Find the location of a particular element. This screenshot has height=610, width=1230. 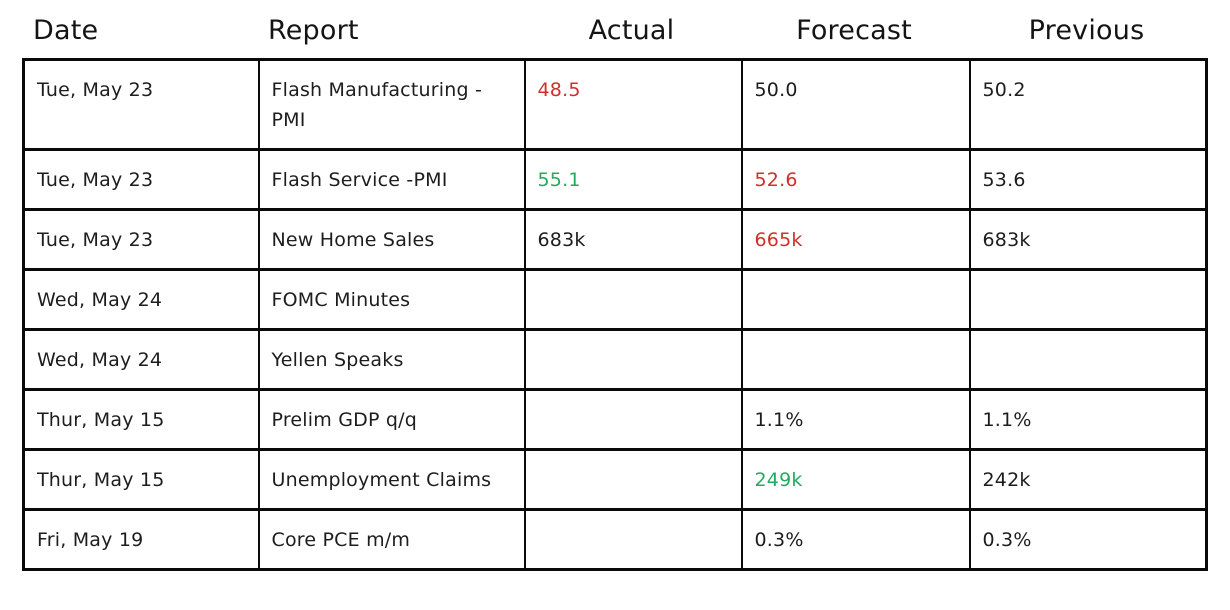

table-row: Thur, May 15 Prelim GDP q/q 1.1% 1.1% is located at coordinates (615, 419).